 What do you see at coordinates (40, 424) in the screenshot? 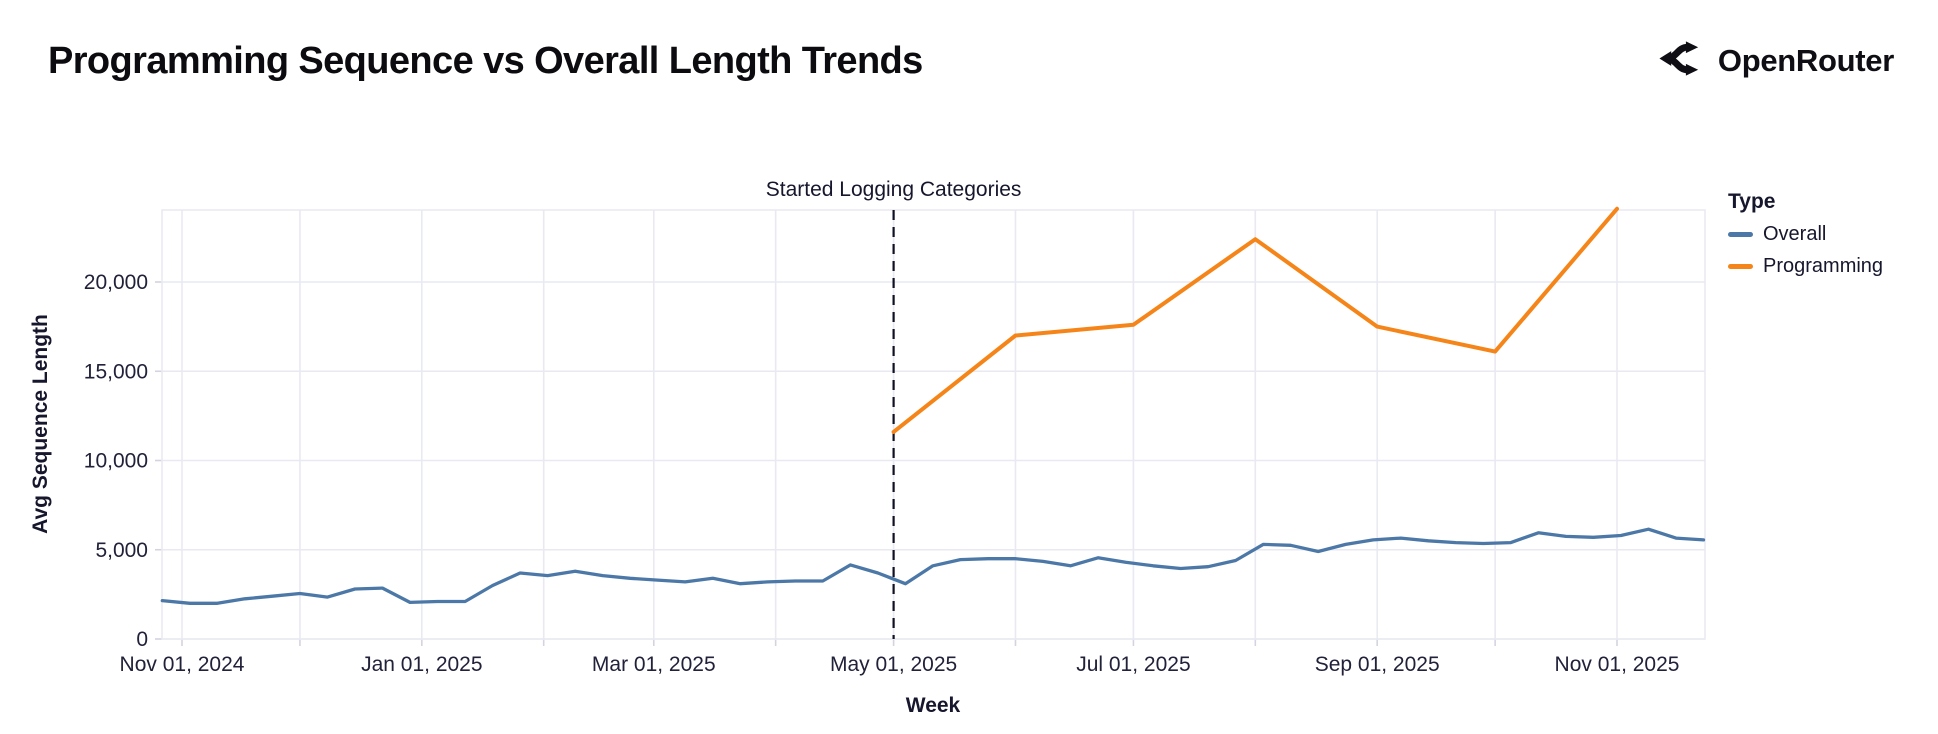
I see `y-axis-title: Avg Sequence Length` at bounding box center [40, 424].